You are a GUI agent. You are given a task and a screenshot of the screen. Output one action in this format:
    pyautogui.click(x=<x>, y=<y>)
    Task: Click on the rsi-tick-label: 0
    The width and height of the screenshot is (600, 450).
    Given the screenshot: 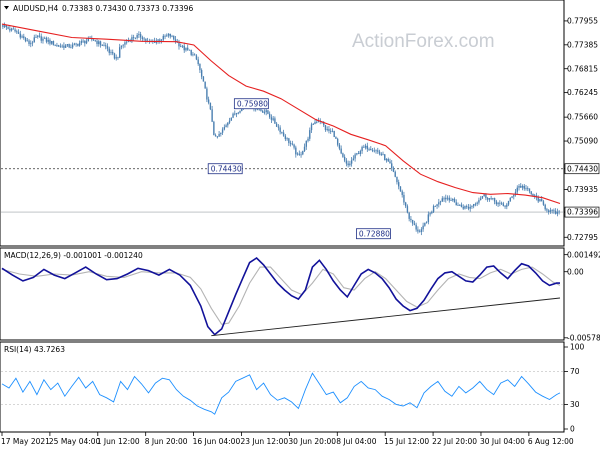 What is the action you would take?
    pyautogui.click(x=572, y=429)
    